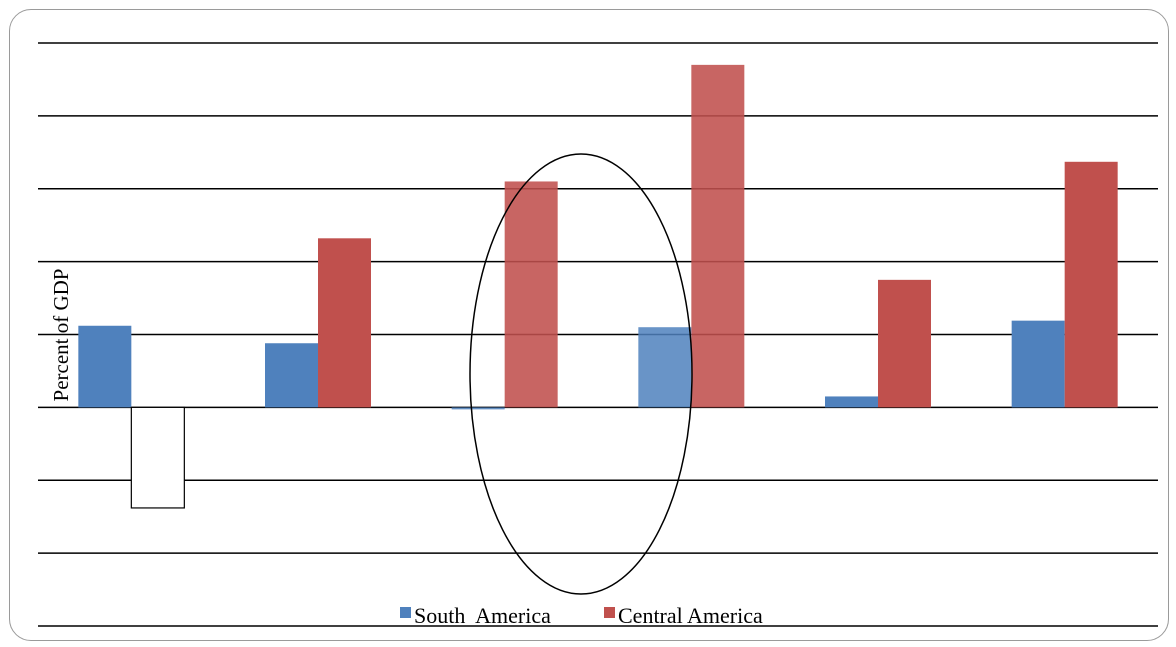  Describe the element at coordinates (61, 335) in the screenshot. I see `y-axis-label: Percent of GDP` at that location.